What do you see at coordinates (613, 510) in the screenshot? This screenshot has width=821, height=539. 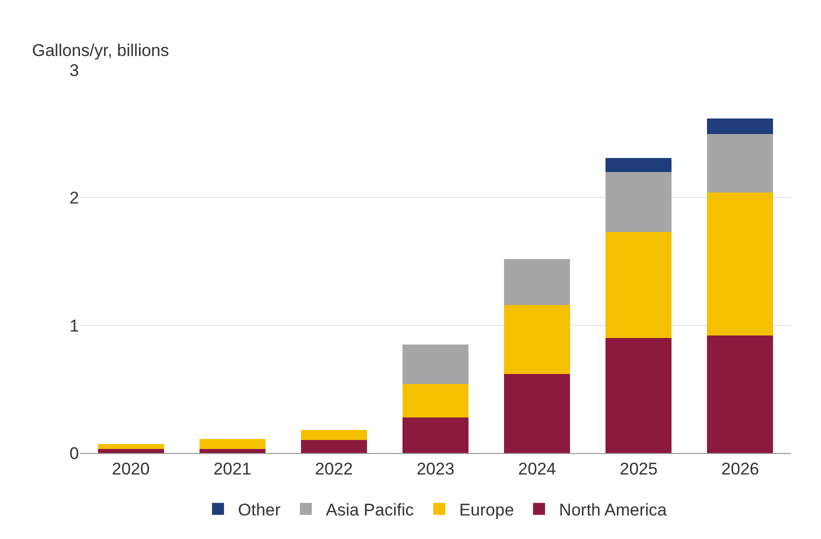 I see `legend-label: North America` at bounding box center [613, 510].